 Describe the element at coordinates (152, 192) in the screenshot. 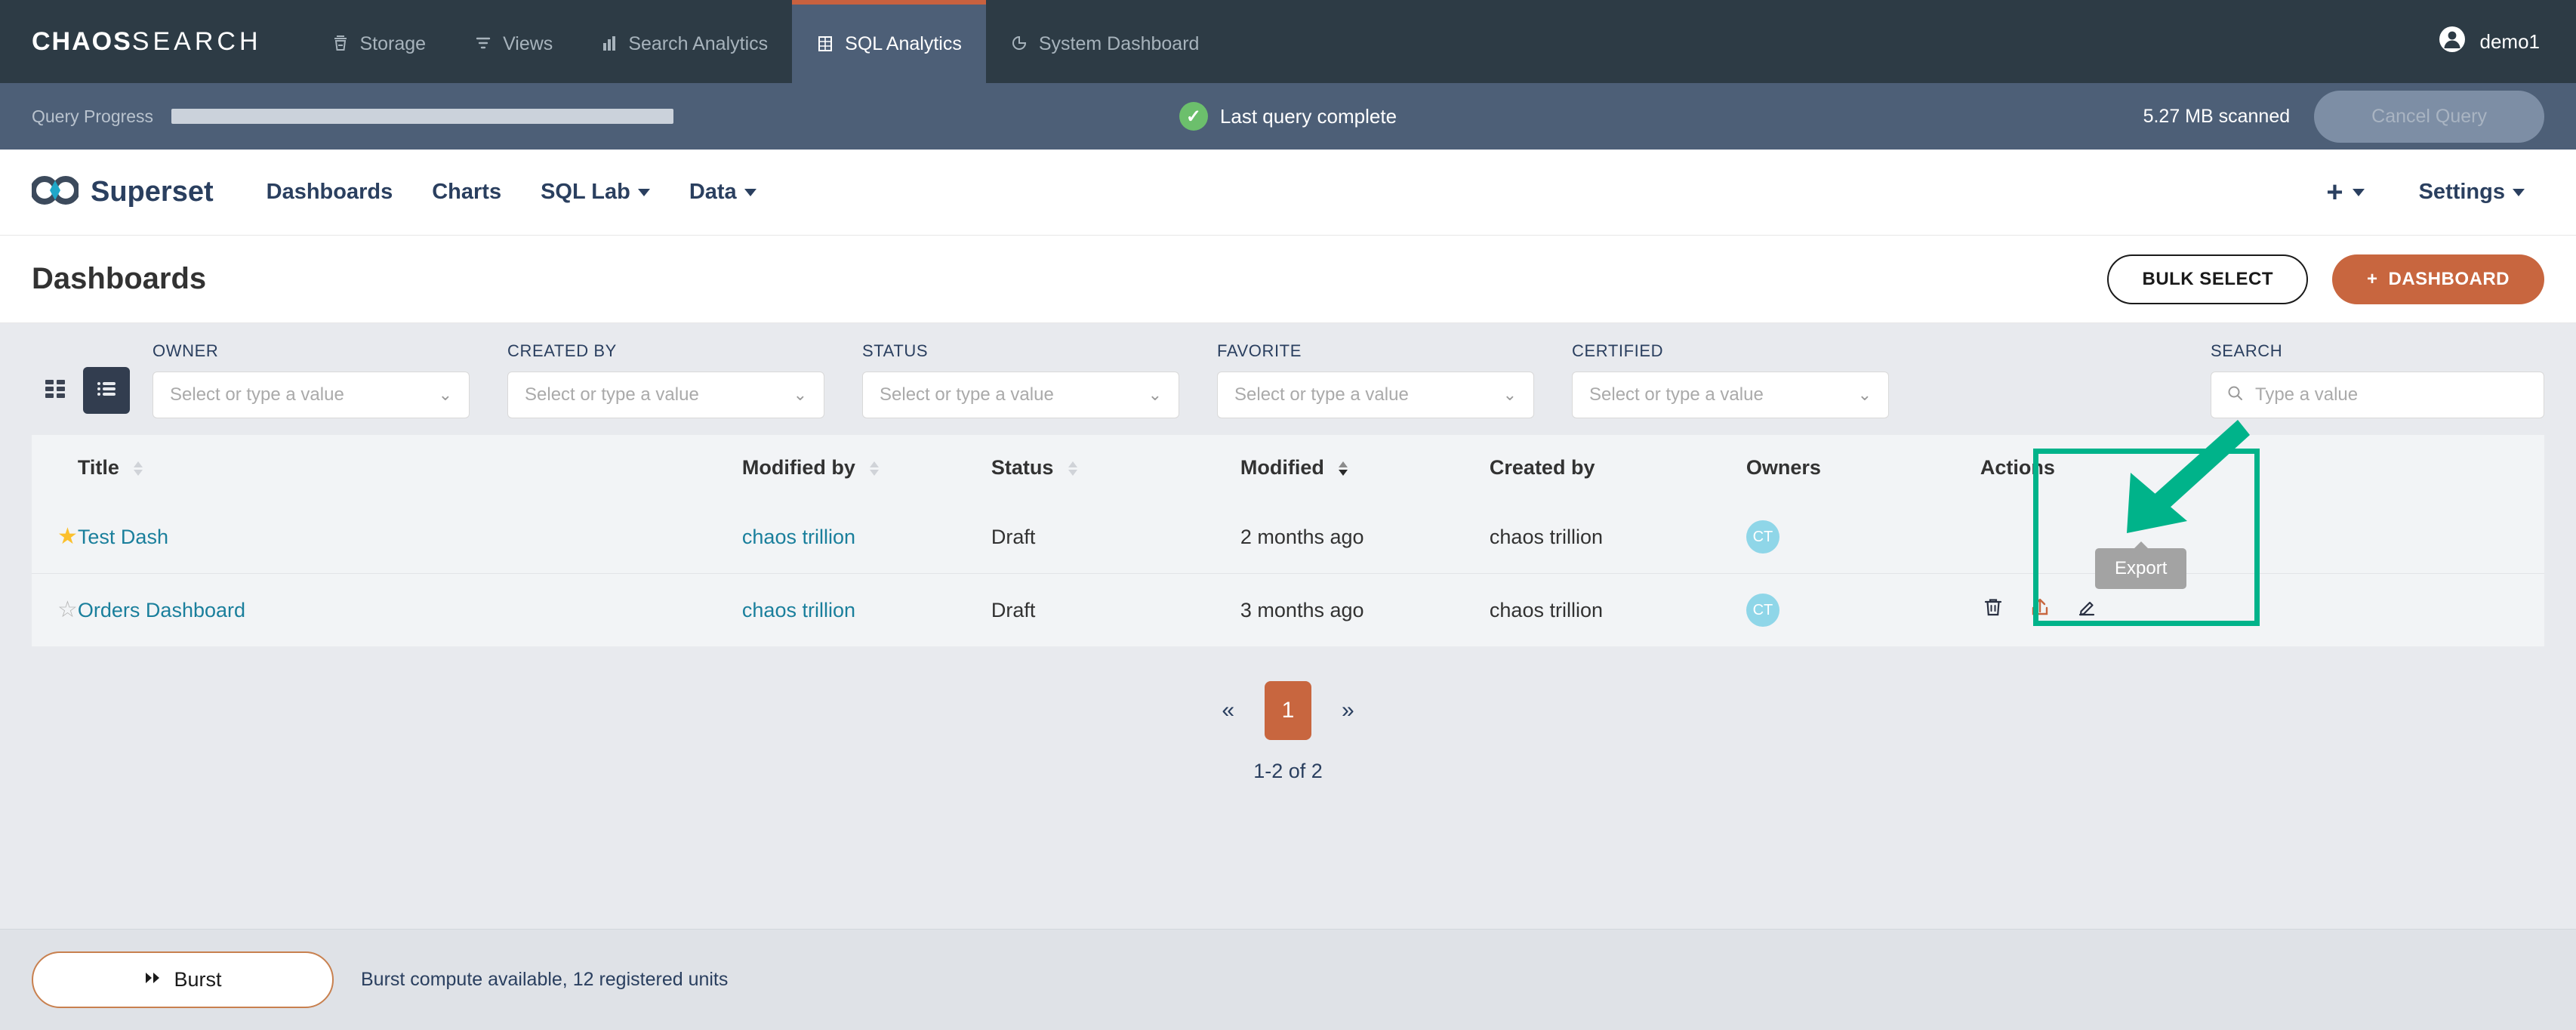

I see `superset-brand-label: Superset` at that location.